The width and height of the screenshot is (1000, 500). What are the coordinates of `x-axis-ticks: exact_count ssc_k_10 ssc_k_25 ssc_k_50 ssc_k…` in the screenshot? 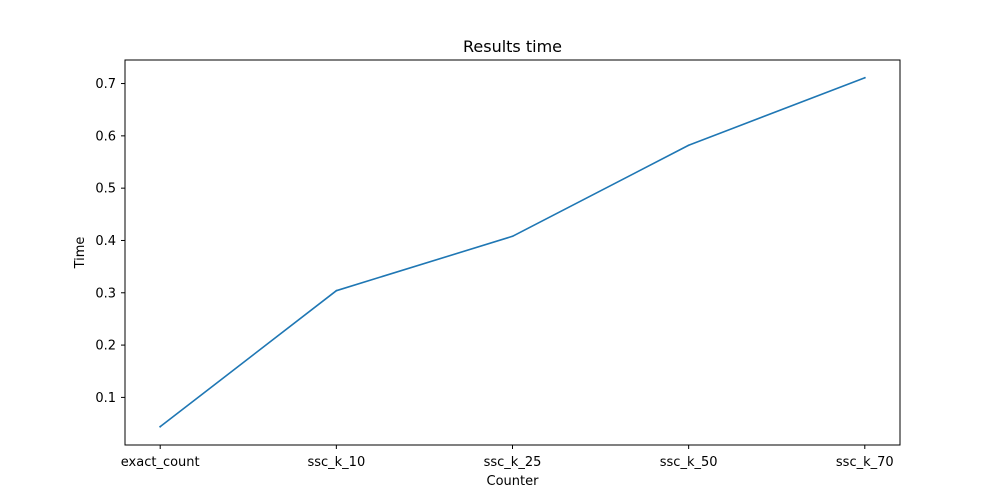 It's located at (507, 457).